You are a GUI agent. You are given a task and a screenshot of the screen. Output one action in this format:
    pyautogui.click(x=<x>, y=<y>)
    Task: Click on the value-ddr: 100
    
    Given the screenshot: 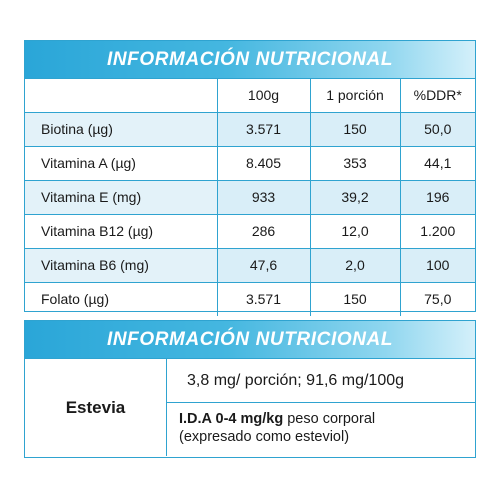 What is the action you would take?
    pyautogui.click(x=437, y=265)
    